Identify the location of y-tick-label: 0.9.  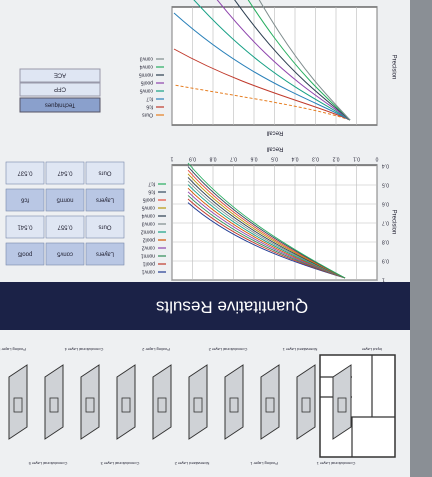
(385, 261).